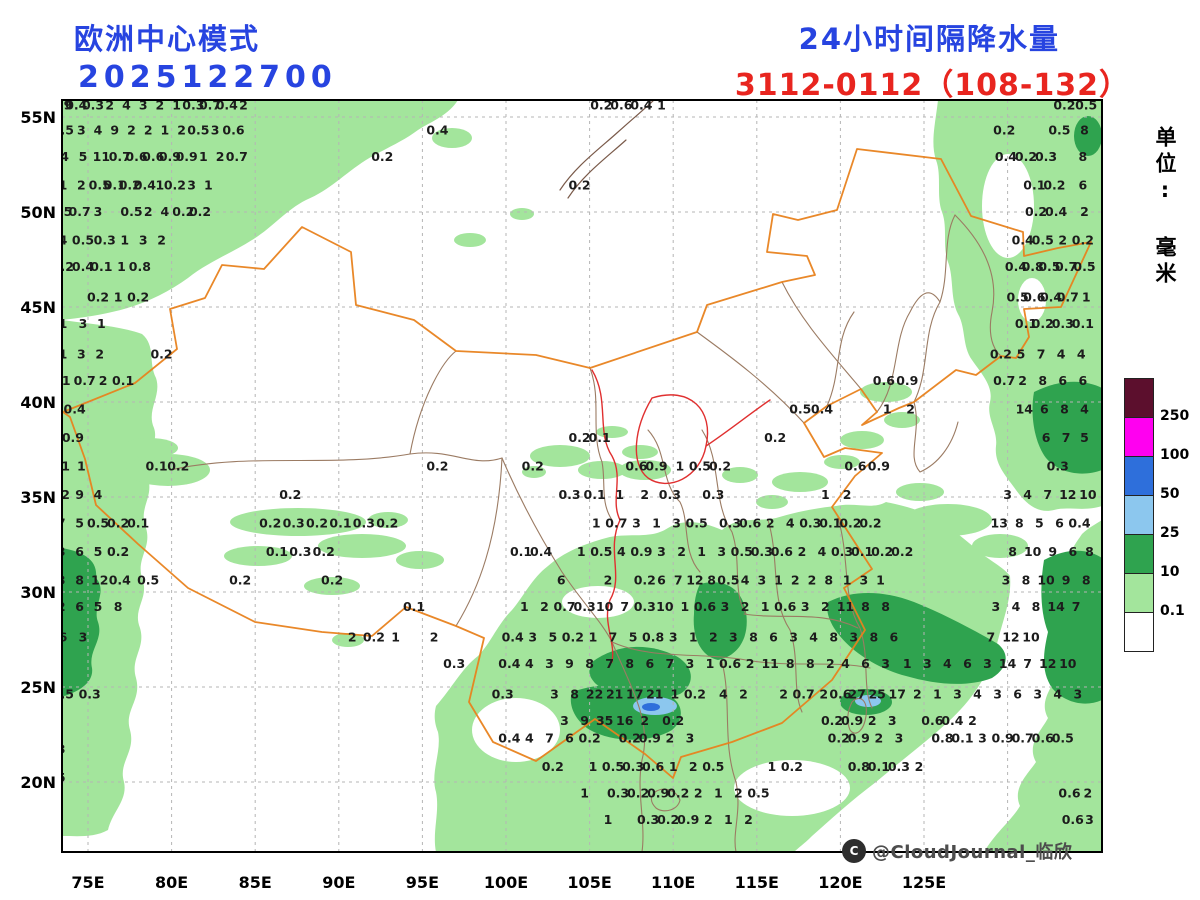 The width and height of the screenshot is (1200, 900). I want to click on legend-threshold-label: 250, so click(1175, 416).